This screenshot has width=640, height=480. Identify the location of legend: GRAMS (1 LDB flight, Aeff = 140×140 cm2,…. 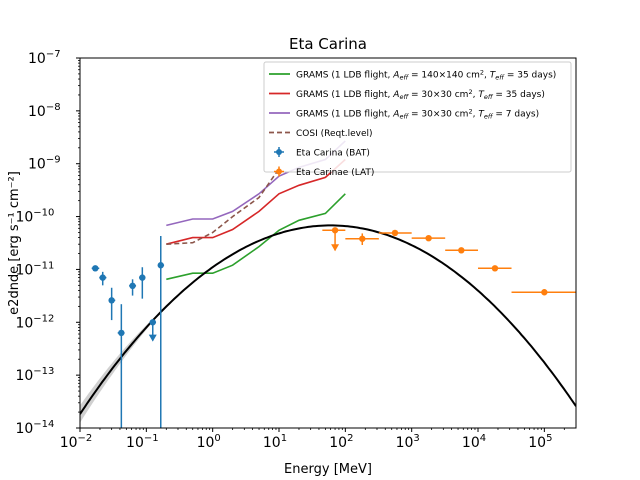
(417, 119).